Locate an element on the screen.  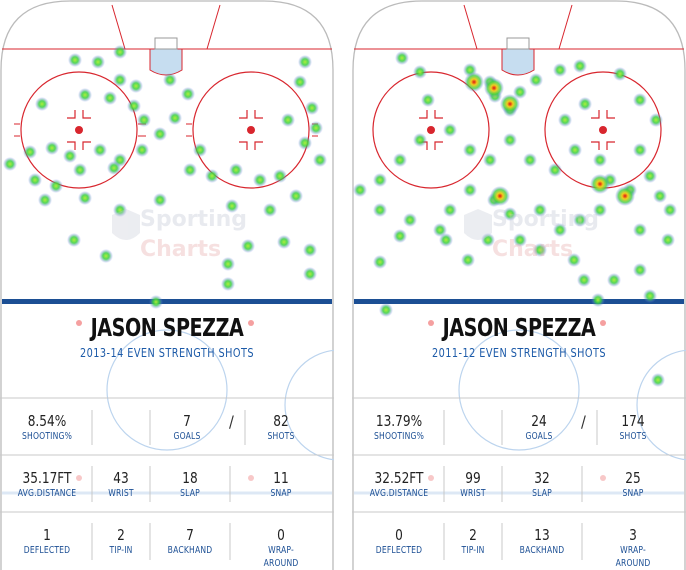
stat-shots: 174 SHOTS is located at coordinates (633, 427).